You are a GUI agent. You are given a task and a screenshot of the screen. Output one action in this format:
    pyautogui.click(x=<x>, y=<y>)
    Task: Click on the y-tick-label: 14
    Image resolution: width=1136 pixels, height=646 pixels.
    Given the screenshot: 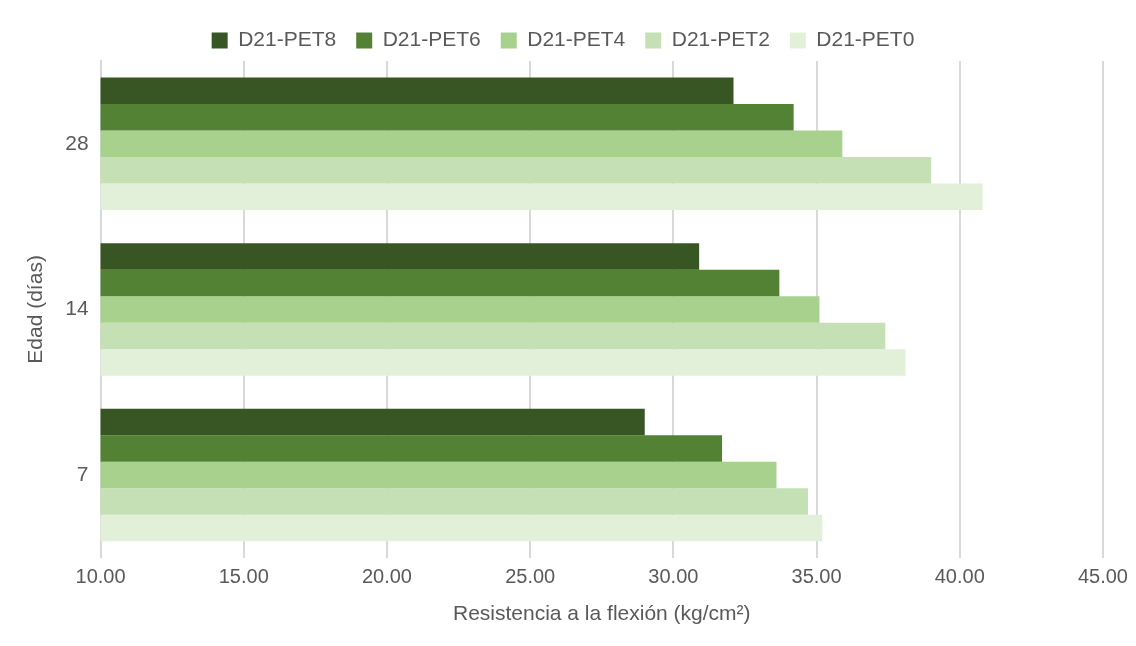 What is the action you would take?
    pyautogui.click(x=77, y=308)
    